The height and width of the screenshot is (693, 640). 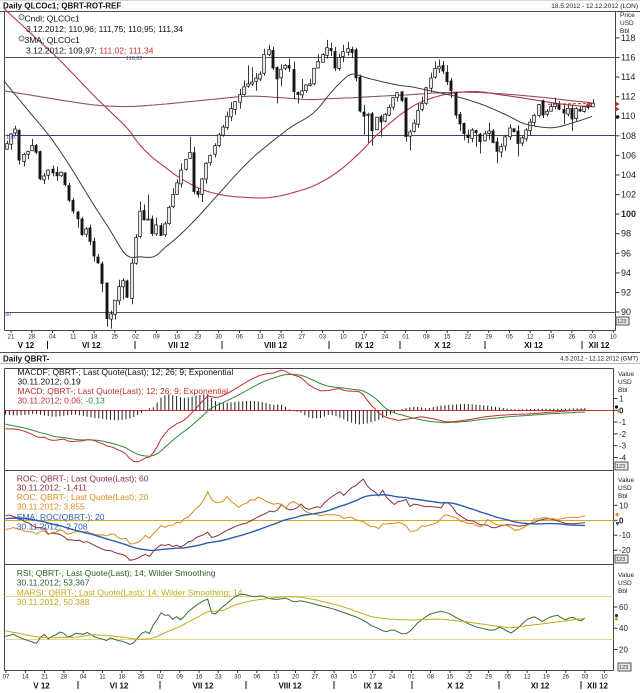 I want to click on svg-text: Cndl; QLCOc1, so click(x=53, y=19).